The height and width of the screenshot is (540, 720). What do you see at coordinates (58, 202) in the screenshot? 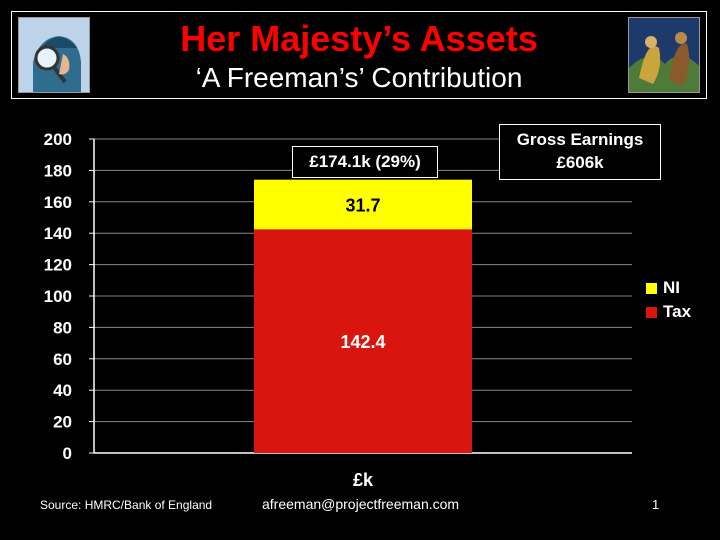
I see `y-tick-label: 160` at bounding box center [58, 202].